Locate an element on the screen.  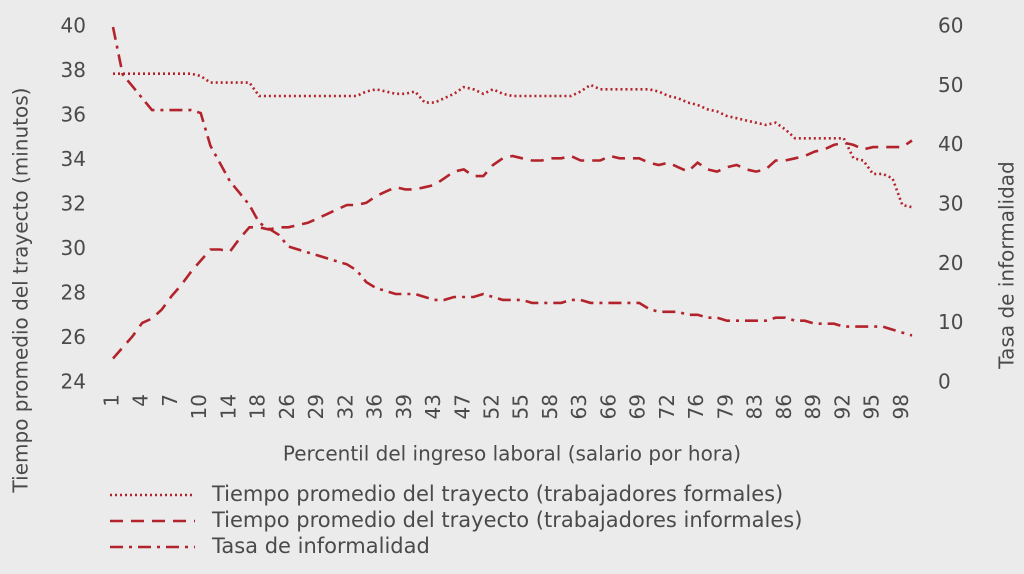
x-tick-label: 83 is located at coordinates (755, 406).